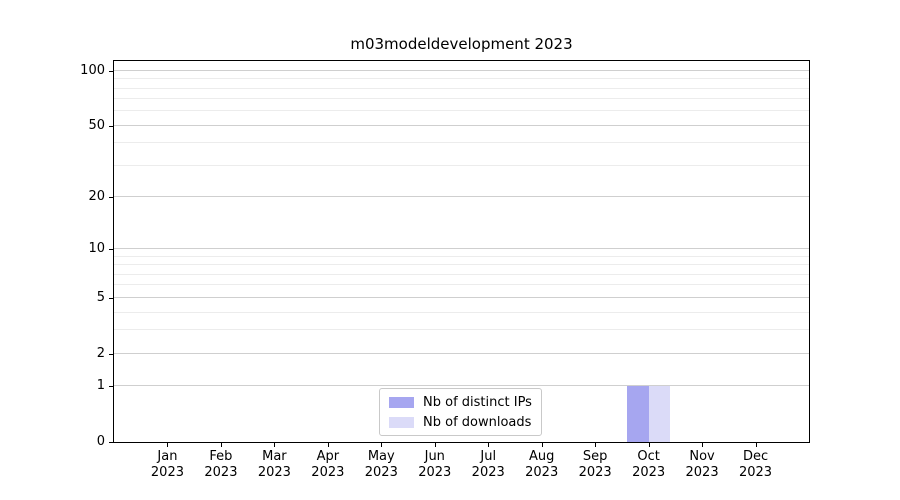  What do you see at coordinates (96, 197) in the screenshot?
I see `y-tick-label: 20` at bounding box center [96, 197].